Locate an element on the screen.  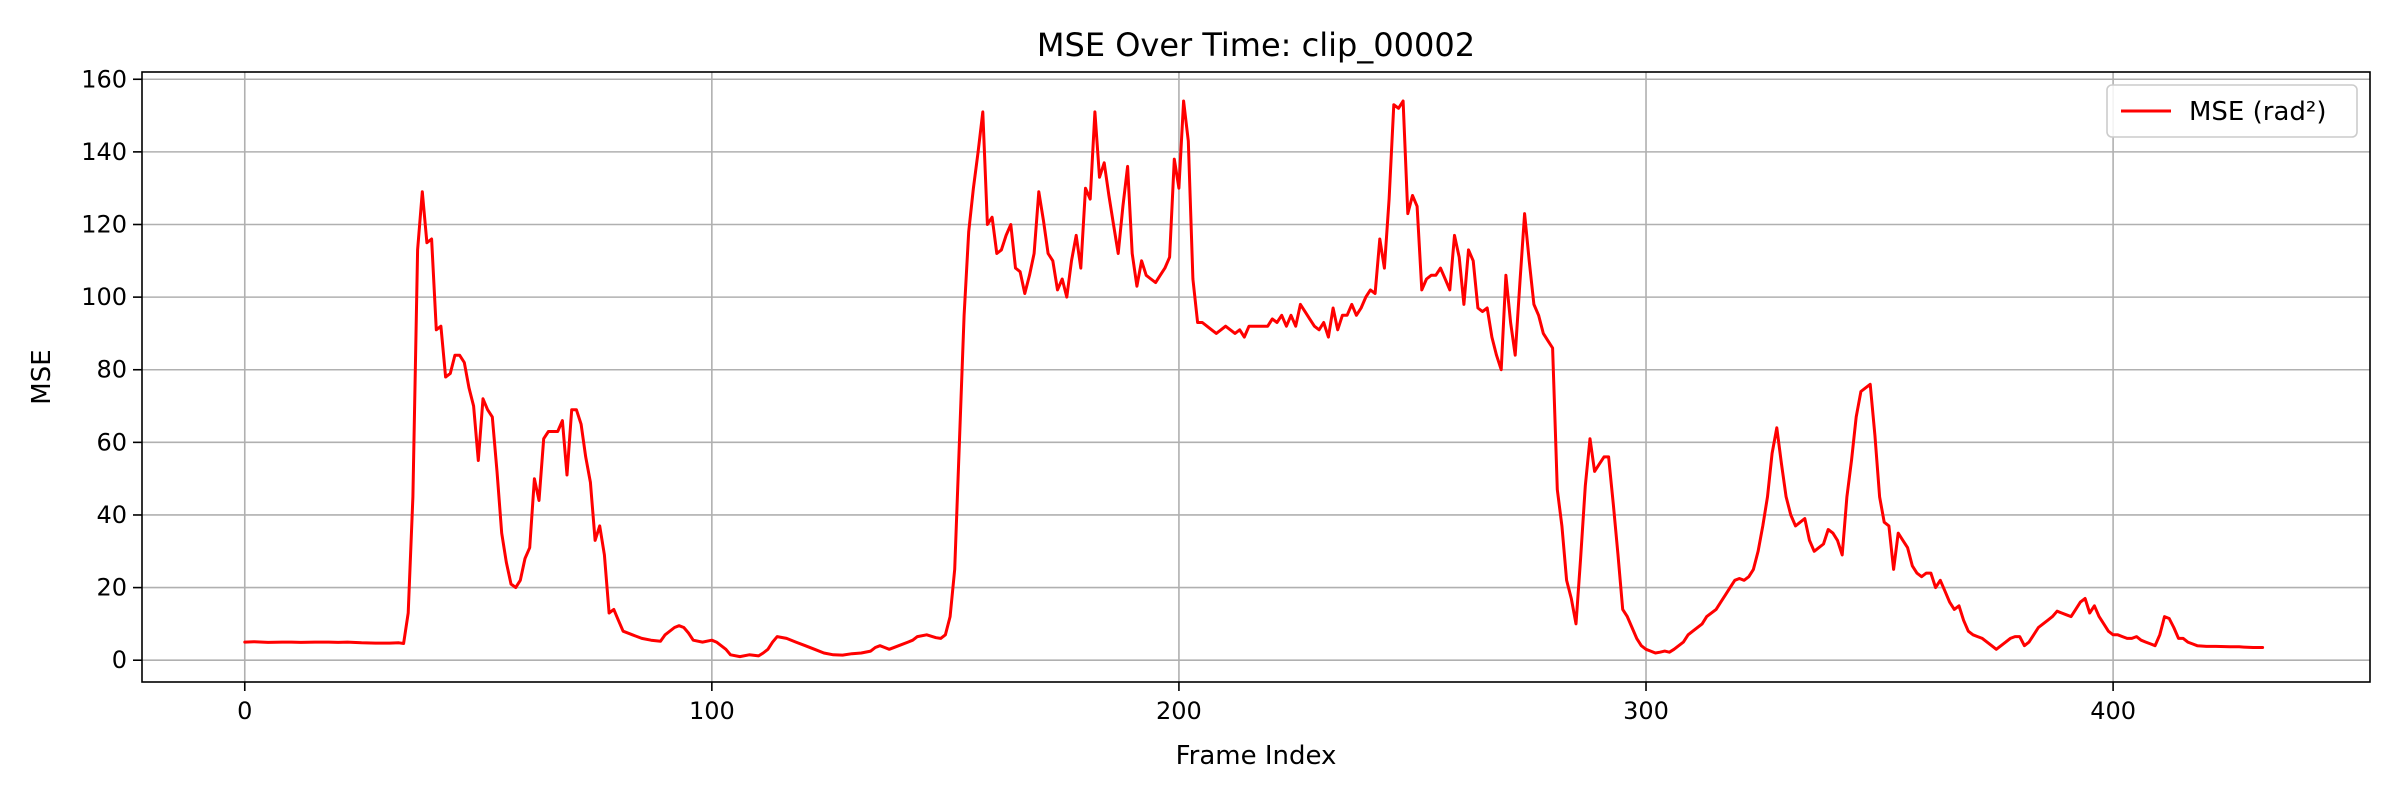
y-tick-label: 100 is located at coordinates (104, 297).